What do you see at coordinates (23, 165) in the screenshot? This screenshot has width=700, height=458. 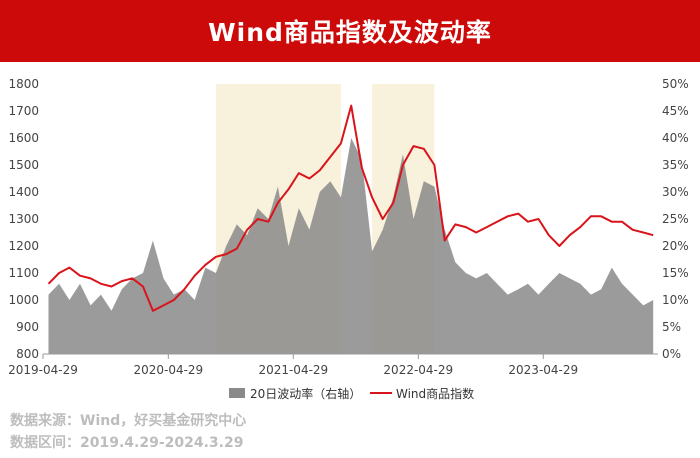 I see `y-left-tick-7: 1500` at bounding box center [23, 165].